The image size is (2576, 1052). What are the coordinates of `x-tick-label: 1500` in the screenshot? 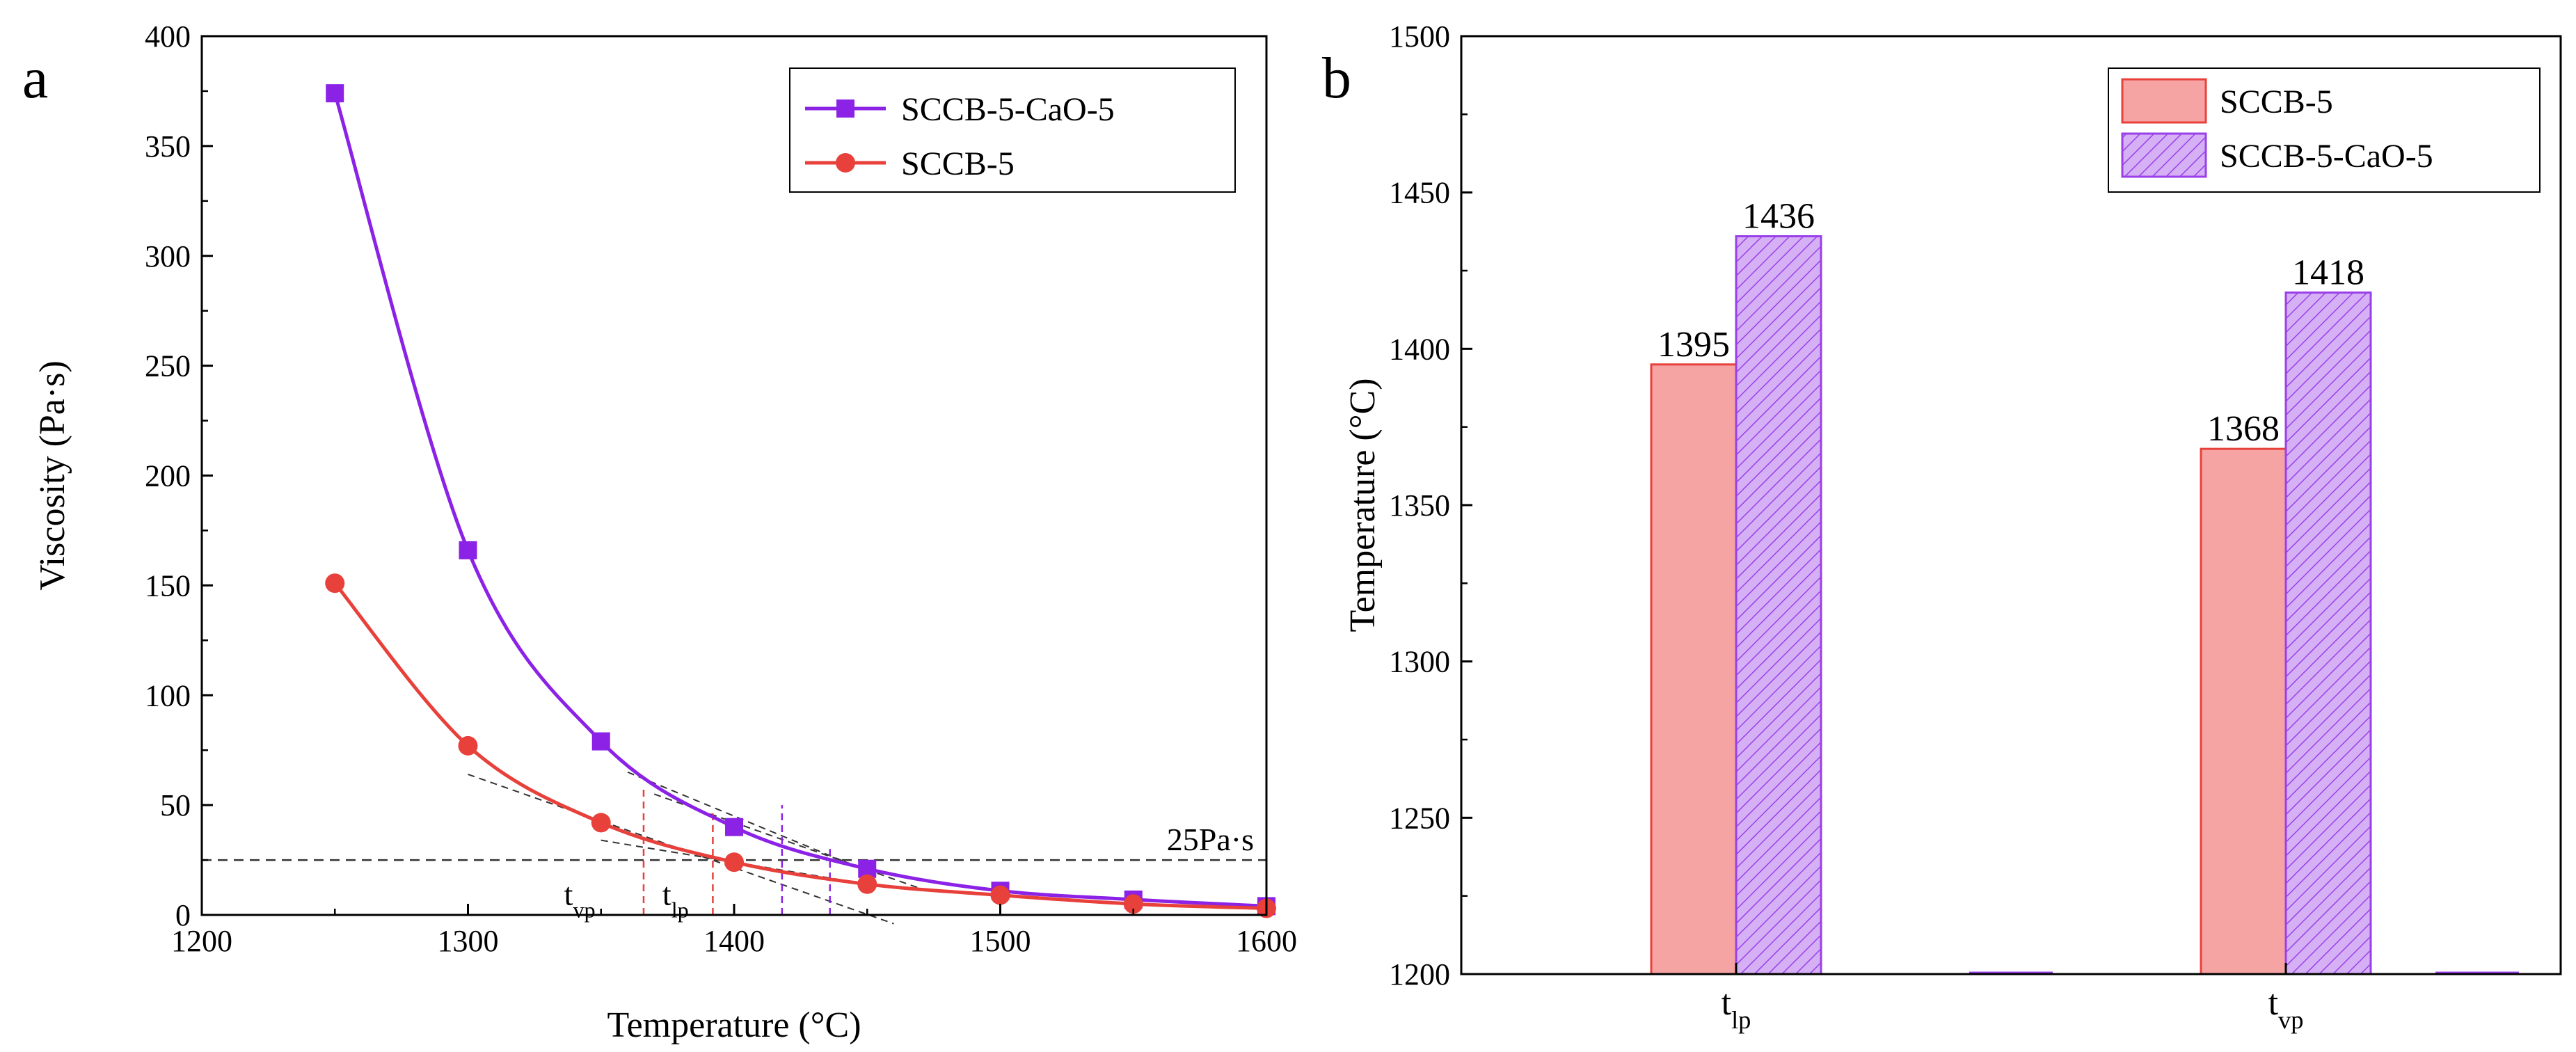 It's located at (1000, 941).